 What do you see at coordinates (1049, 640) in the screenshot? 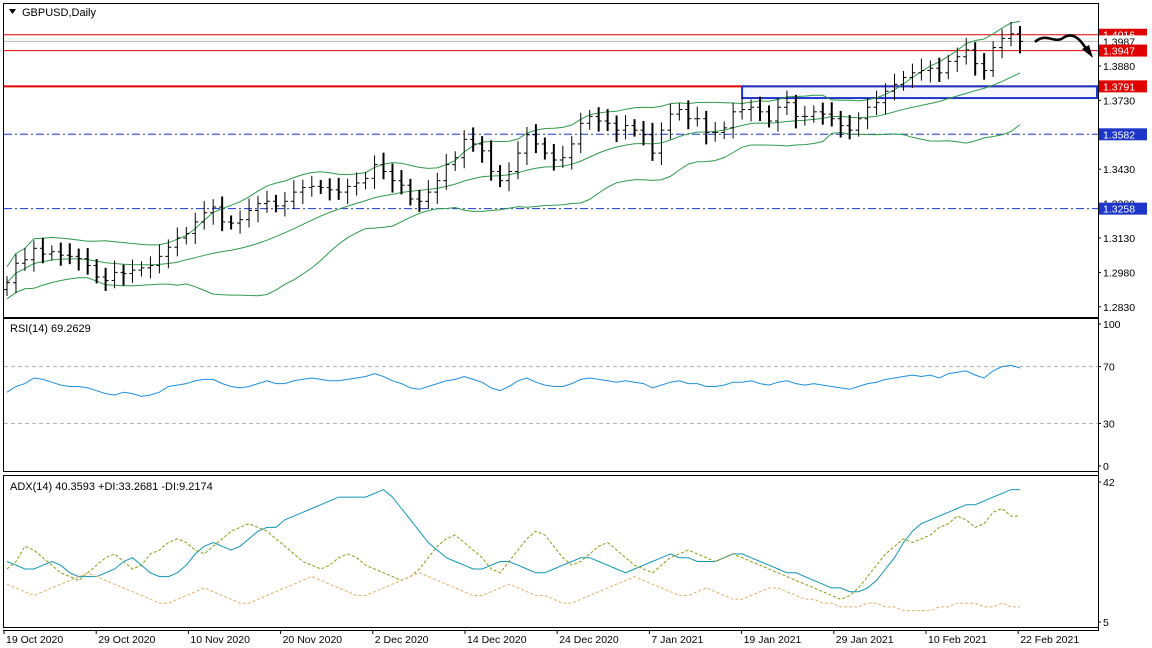
I see `date-tick-label: 22 Feb 2021` at bounding box center [1049, 640].